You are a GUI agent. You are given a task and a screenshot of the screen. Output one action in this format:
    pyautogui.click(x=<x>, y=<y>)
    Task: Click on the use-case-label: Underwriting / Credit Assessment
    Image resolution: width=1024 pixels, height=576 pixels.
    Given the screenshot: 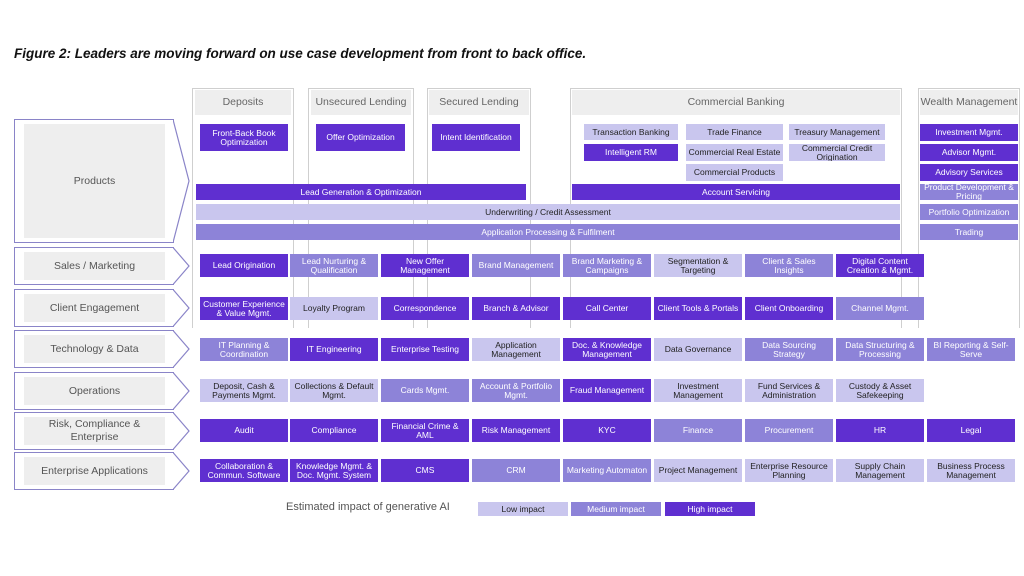 What is the action you would take?
    pyautogui.click(x=548, y=211)
    